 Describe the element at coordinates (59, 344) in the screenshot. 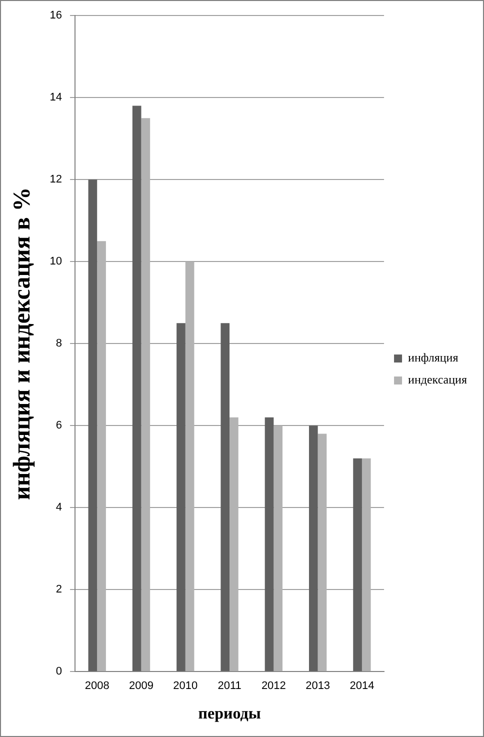

I see `y-tick-label: 8` at that location.